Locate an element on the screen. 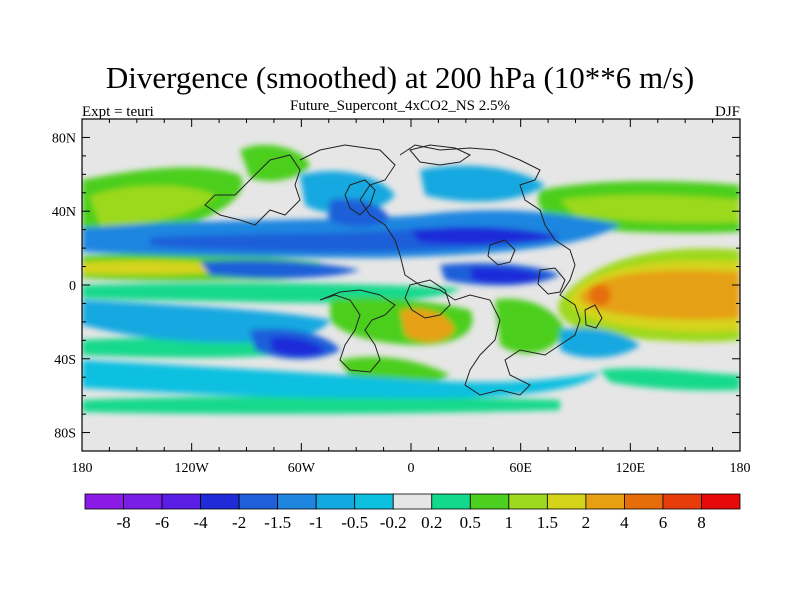 The image size is (800, 600). colorbar-label: 0.2 is located at coordinates (431, 522).